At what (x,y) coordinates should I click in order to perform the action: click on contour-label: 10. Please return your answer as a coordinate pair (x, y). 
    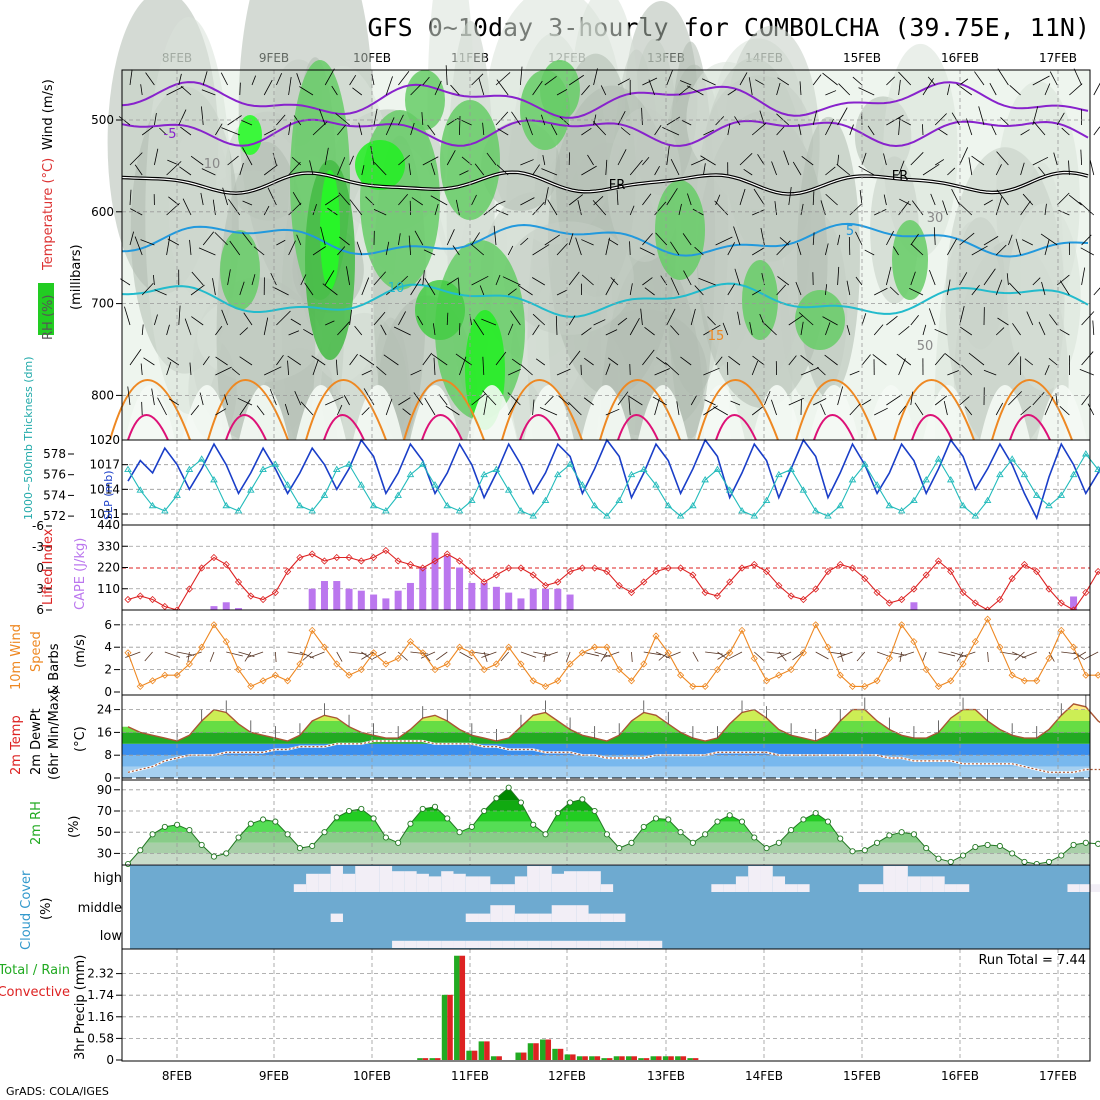
    Looking at the image, I should click on (396, 288).